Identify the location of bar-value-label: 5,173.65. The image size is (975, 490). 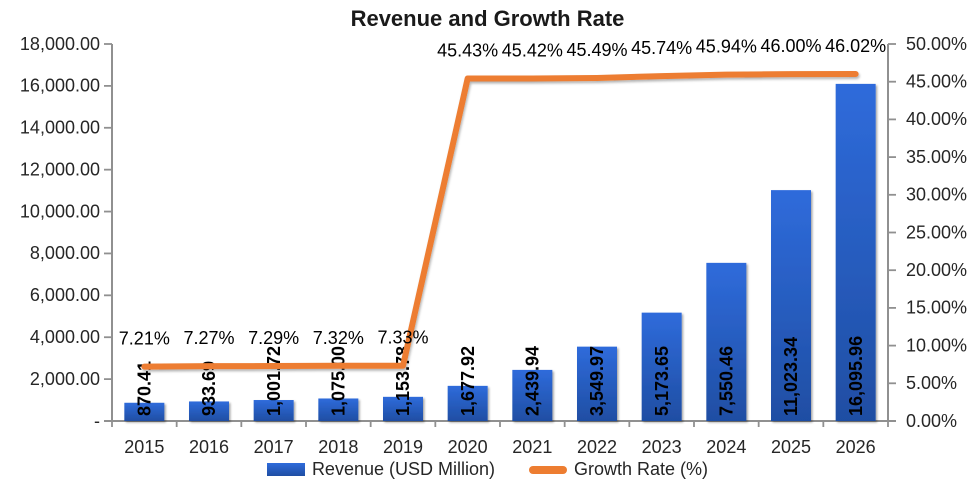
(662, 381).